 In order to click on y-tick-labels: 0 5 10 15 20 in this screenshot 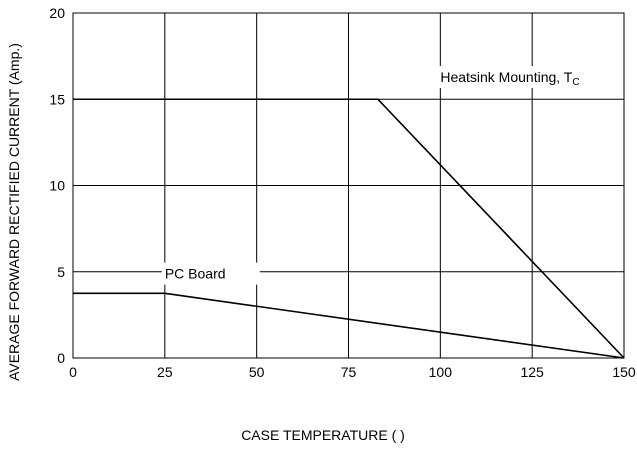, I will do `click(57, 185)`.